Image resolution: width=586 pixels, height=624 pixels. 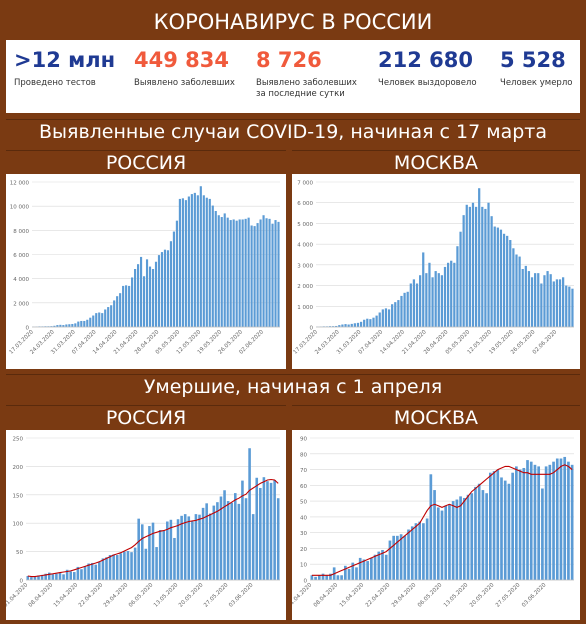 What do you see at coordinates (306, 83) in the screenshot?
I see `stat-label: Выявлено заболевших` at bounding box center [306, 83].